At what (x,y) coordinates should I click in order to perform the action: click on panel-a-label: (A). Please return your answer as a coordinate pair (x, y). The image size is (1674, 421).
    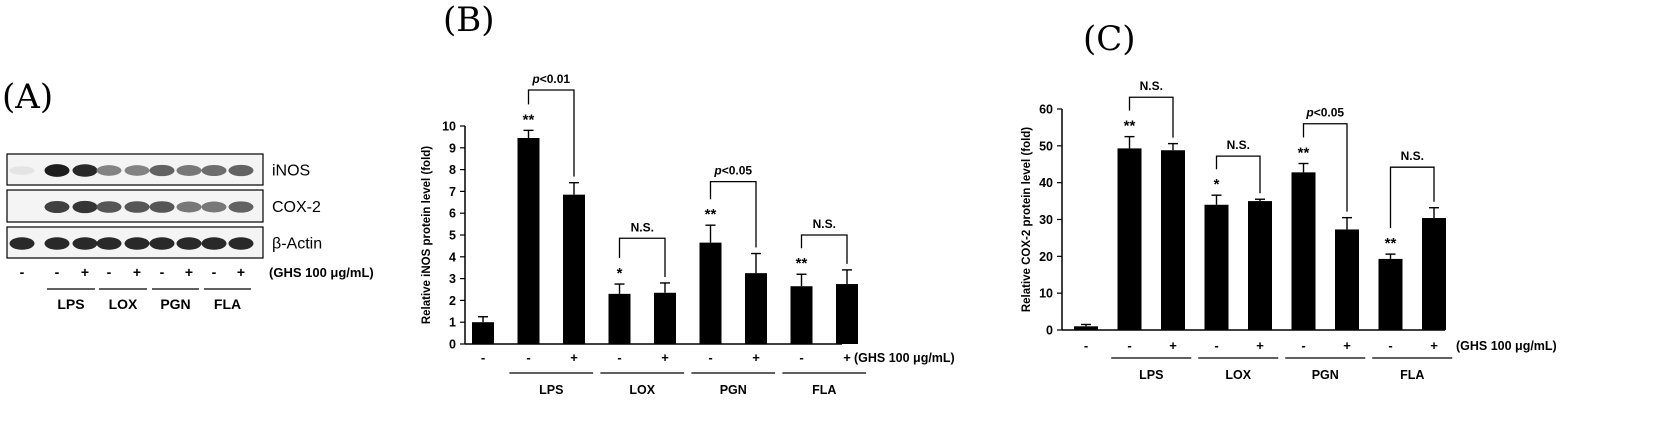
    Looking at the image, I should click on (28, 97).